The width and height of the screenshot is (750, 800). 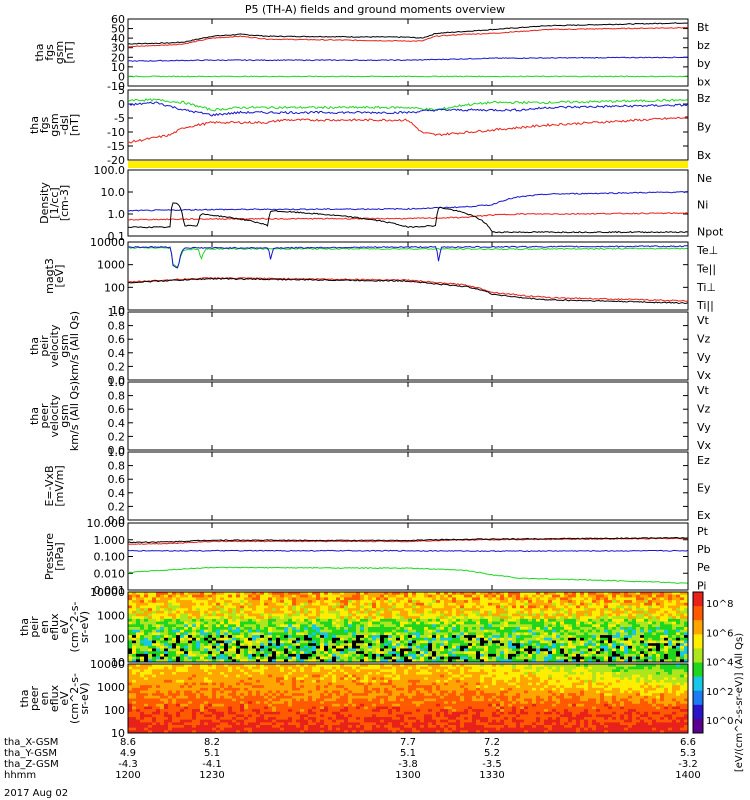 I want to click on y-tick-label: 10, so click(x=118, y=662).